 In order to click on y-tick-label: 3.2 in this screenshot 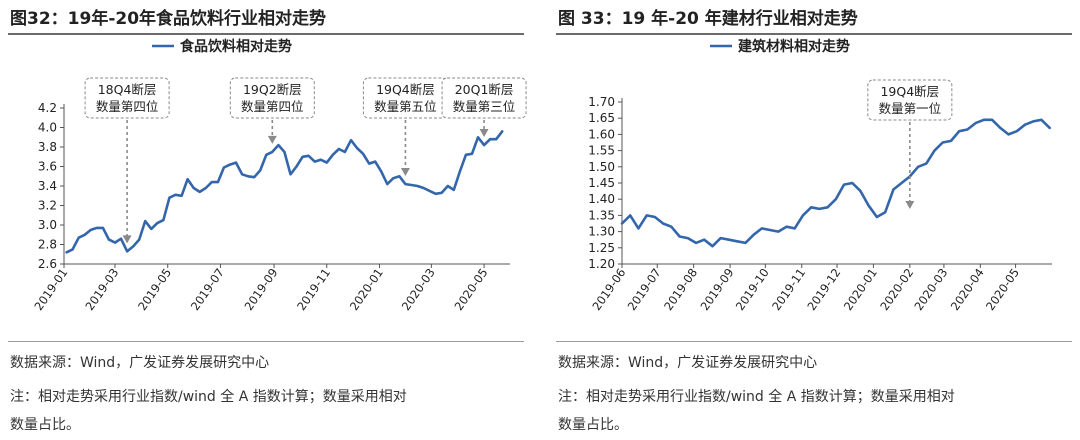, I will do `click(47, 206)`.